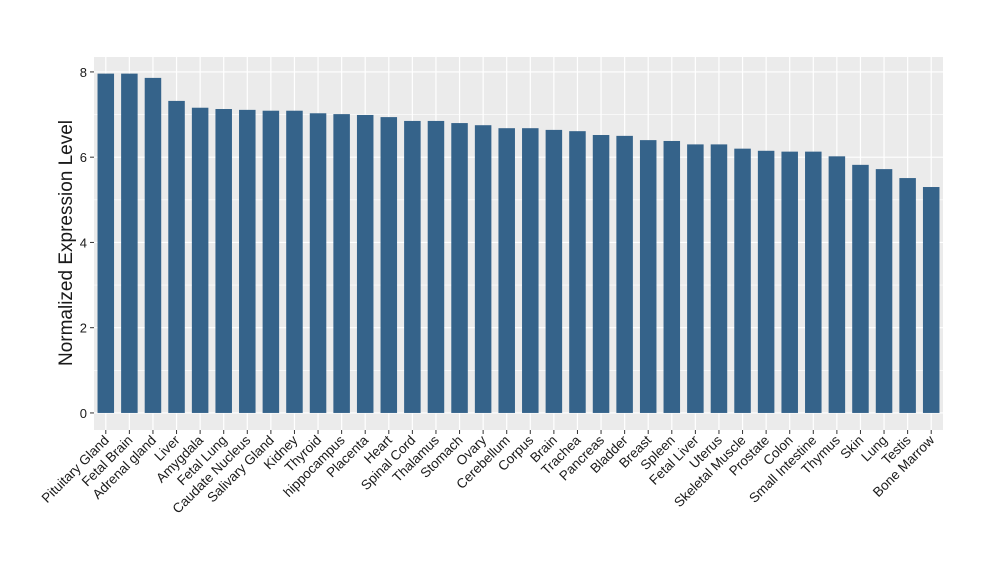  I want to click on y-tick-label: 2, so click(83, 328).